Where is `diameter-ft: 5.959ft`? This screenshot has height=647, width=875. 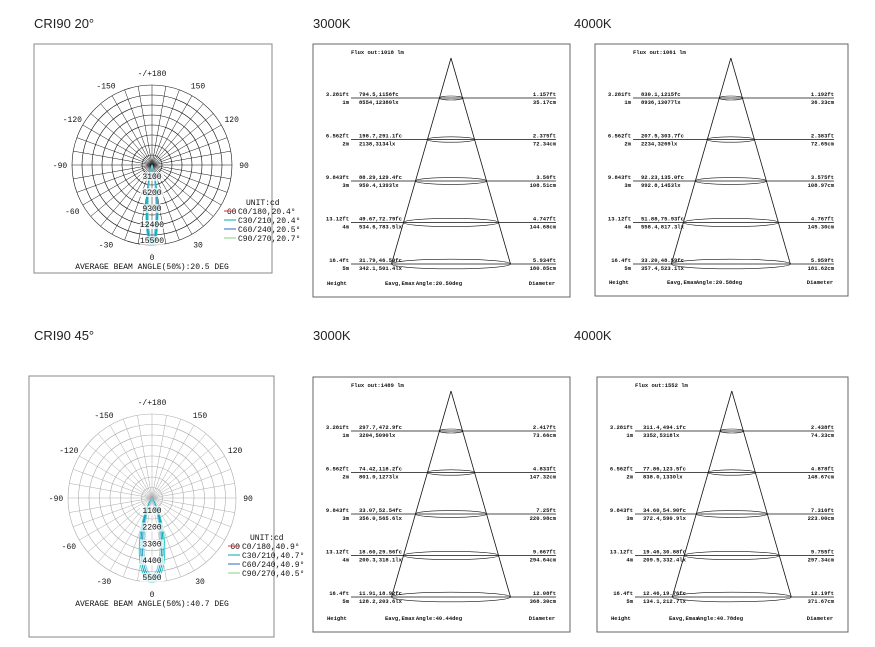
diameter-ft: 5.959ft is located at coordinates (822, 260).